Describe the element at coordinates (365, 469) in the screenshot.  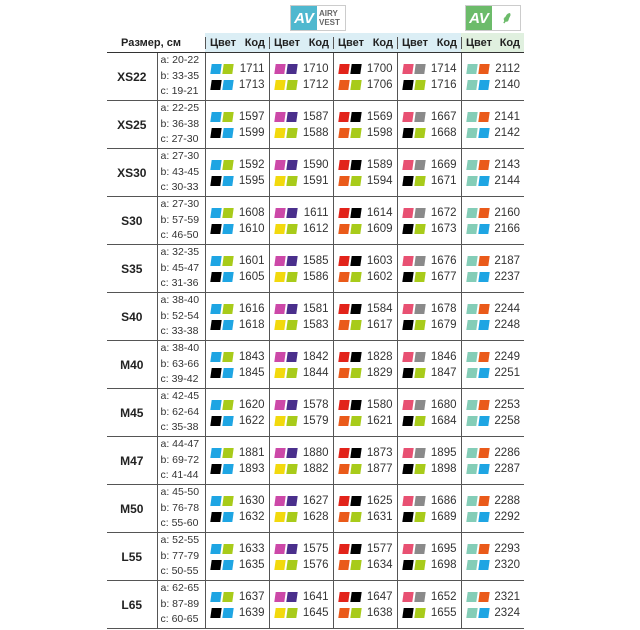
I see `color-option: 1877` at that location.